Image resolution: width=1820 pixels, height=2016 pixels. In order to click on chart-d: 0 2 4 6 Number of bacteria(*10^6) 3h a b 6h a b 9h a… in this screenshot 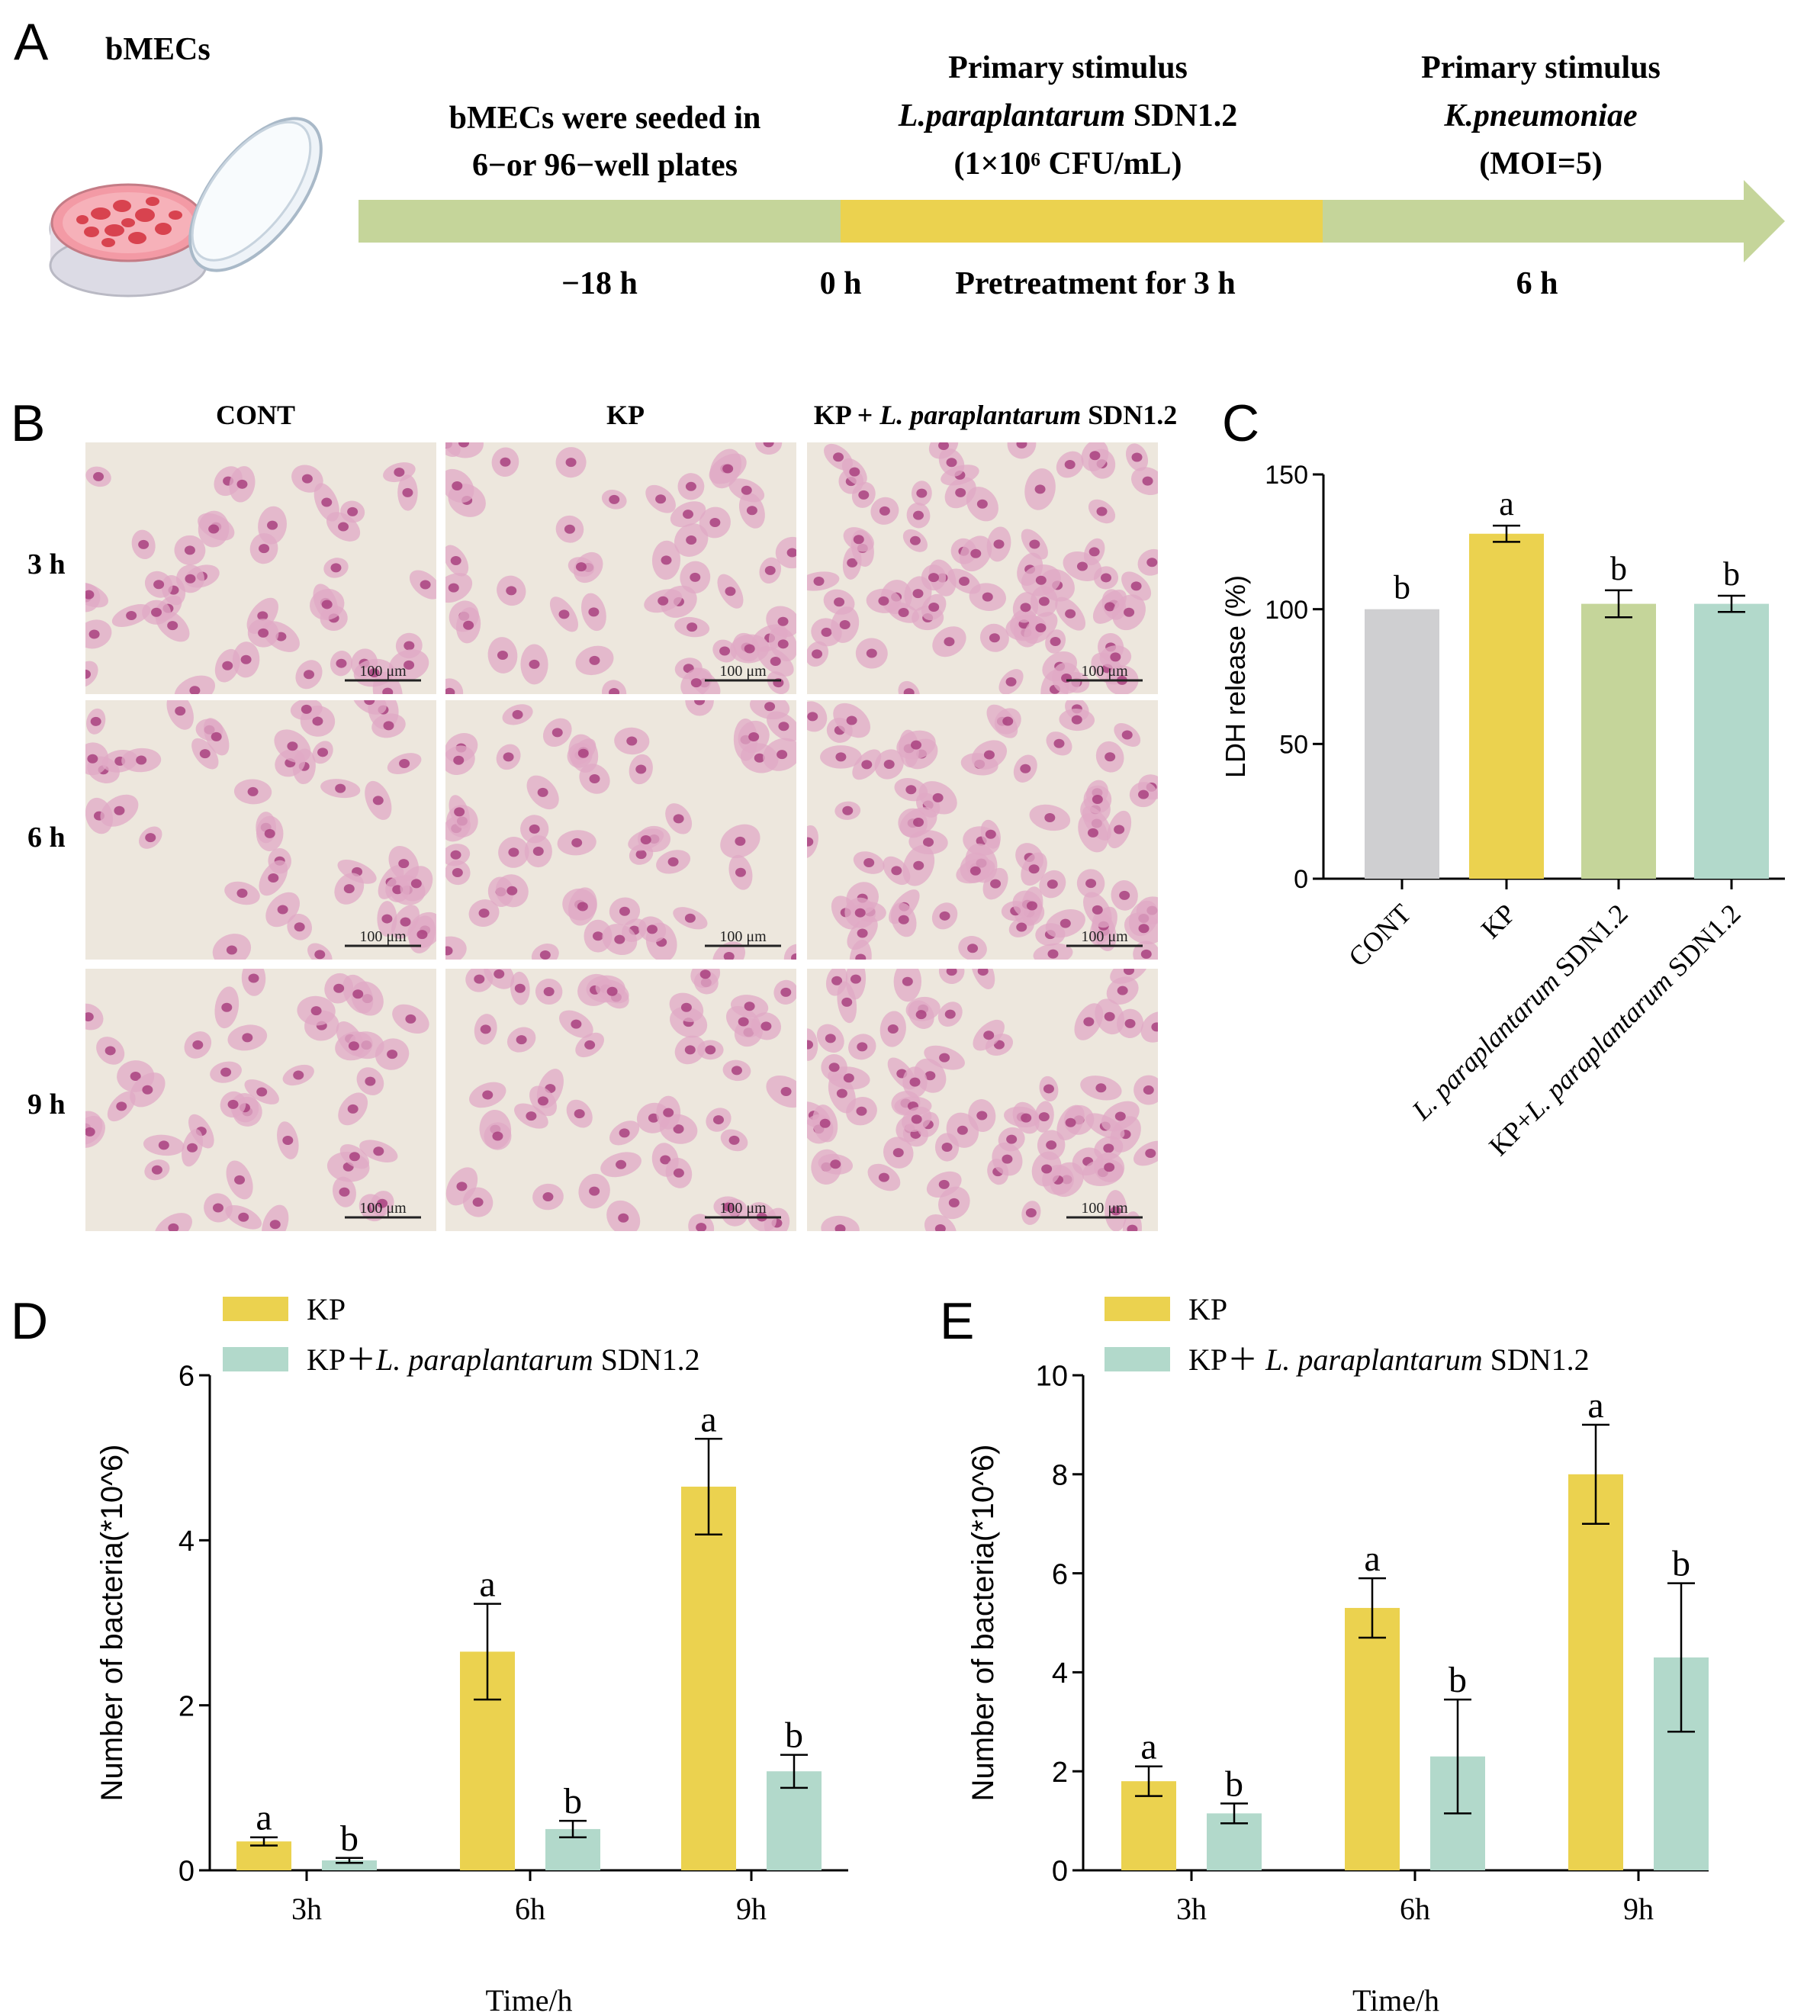, I will do `click(471, 1654)`.